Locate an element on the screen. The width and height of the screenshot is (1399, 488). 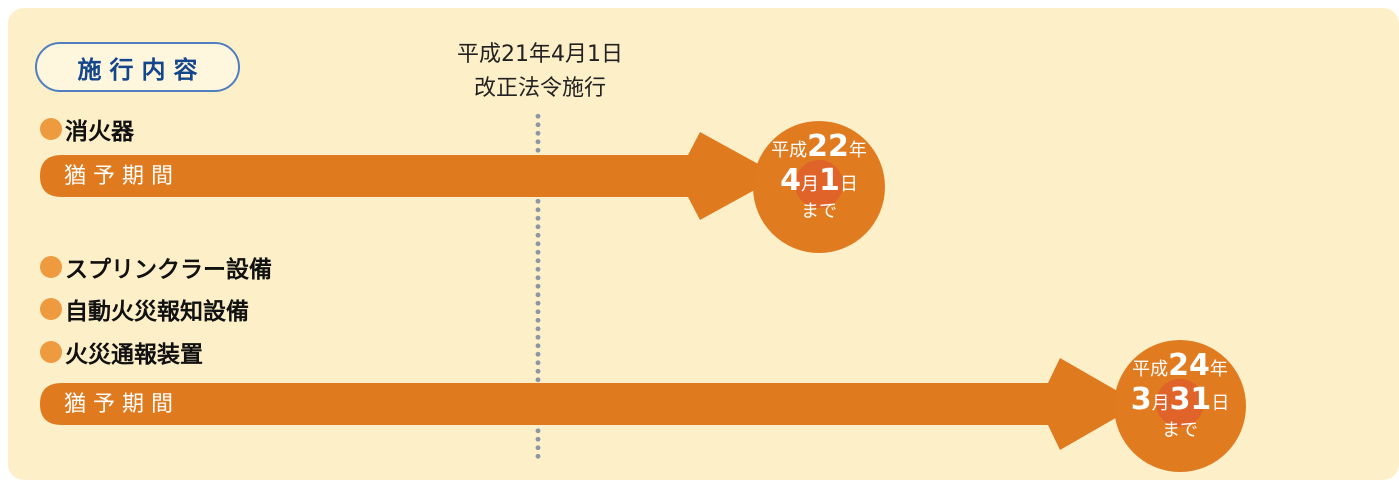
deadline-badge-top: 平成22年 4月1日 まで is located at coordinates (819, 176).